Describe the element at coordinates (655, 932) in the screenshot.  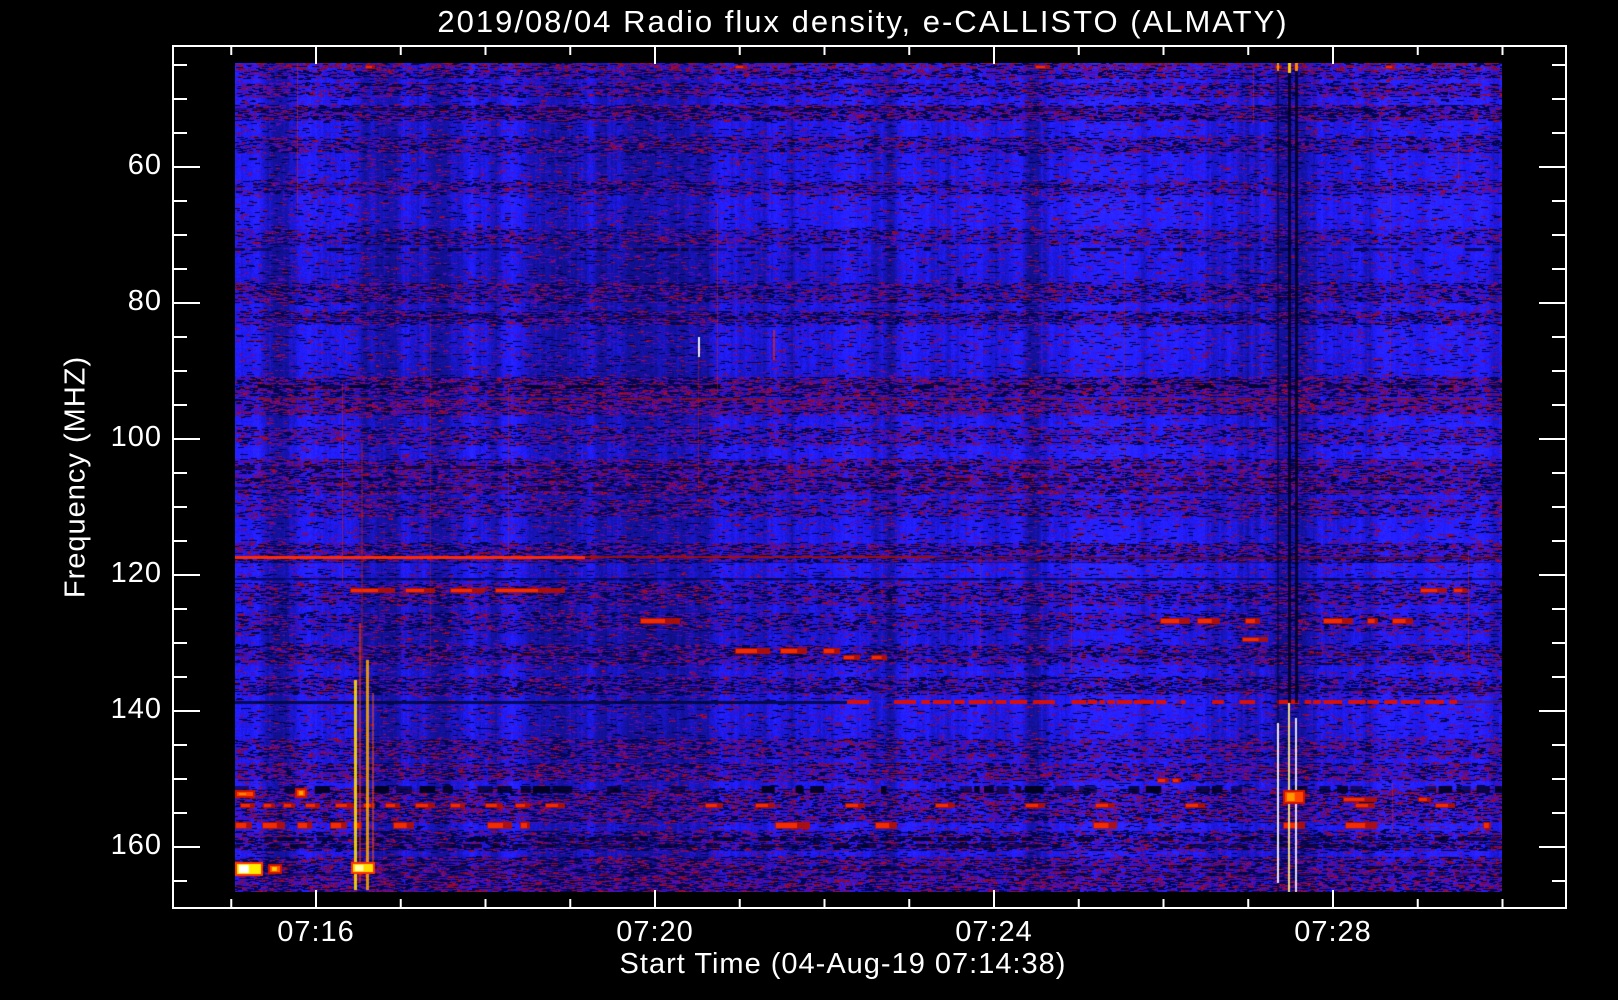
I see `x-tick-label: 07:20` at that location.